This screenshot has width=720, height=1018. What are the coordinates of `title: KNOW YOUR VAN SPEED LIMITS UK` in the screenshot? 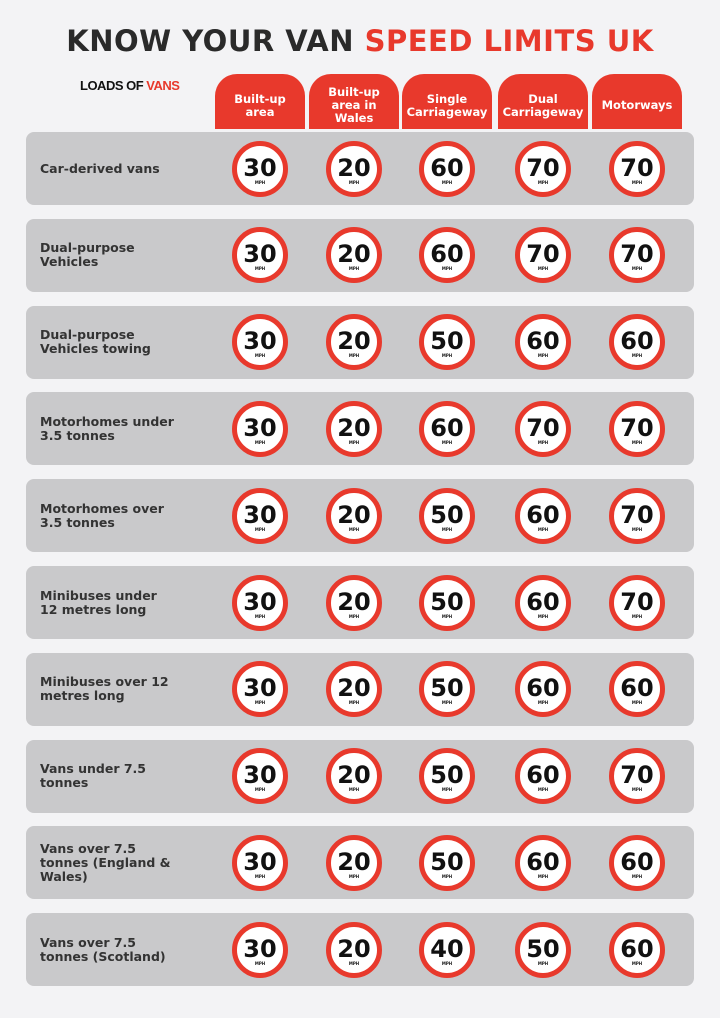 It's located at (360, 41).